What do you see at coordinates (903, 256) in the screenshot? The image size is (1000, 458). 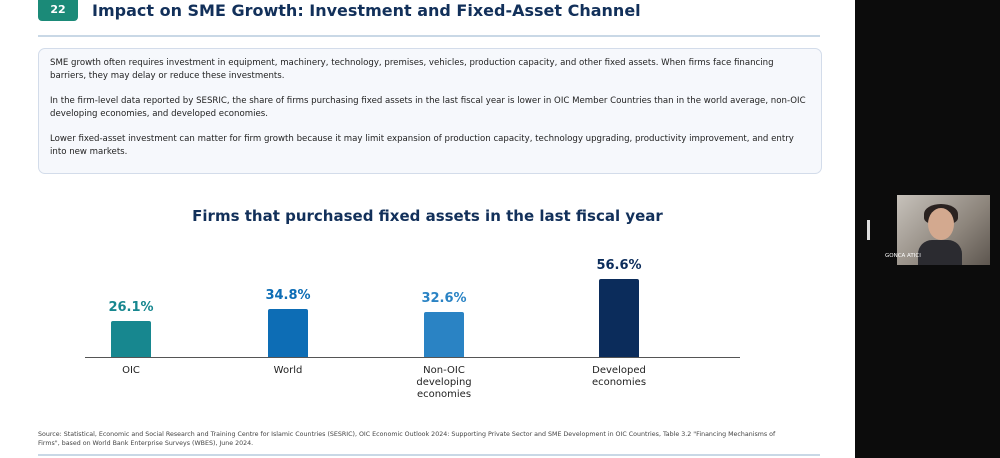 I see `participant-name: GONCA ATICI` at bounding box center [903, 256].